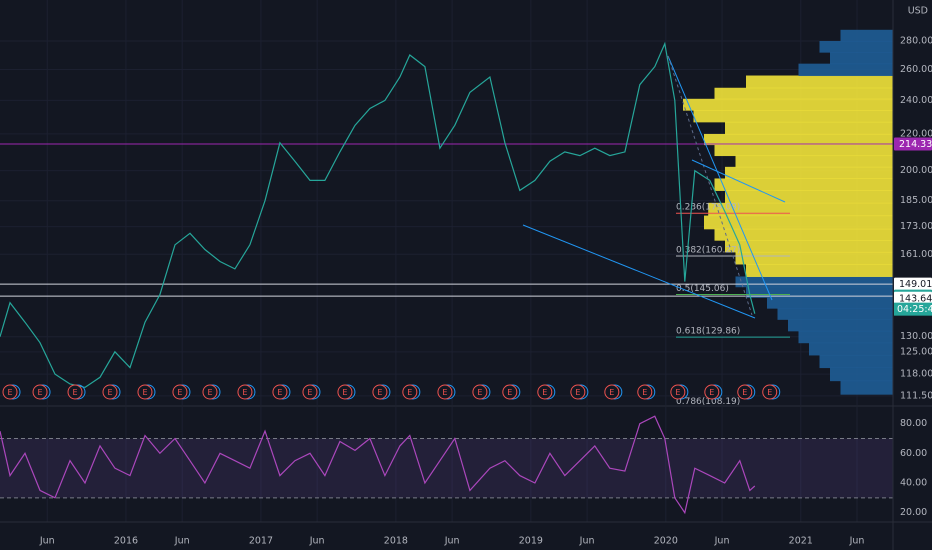  What do you see at coordinates (531, 541) in the screenshot?
I see `x-tick-label: 2019` at bounding box center [531, 541].